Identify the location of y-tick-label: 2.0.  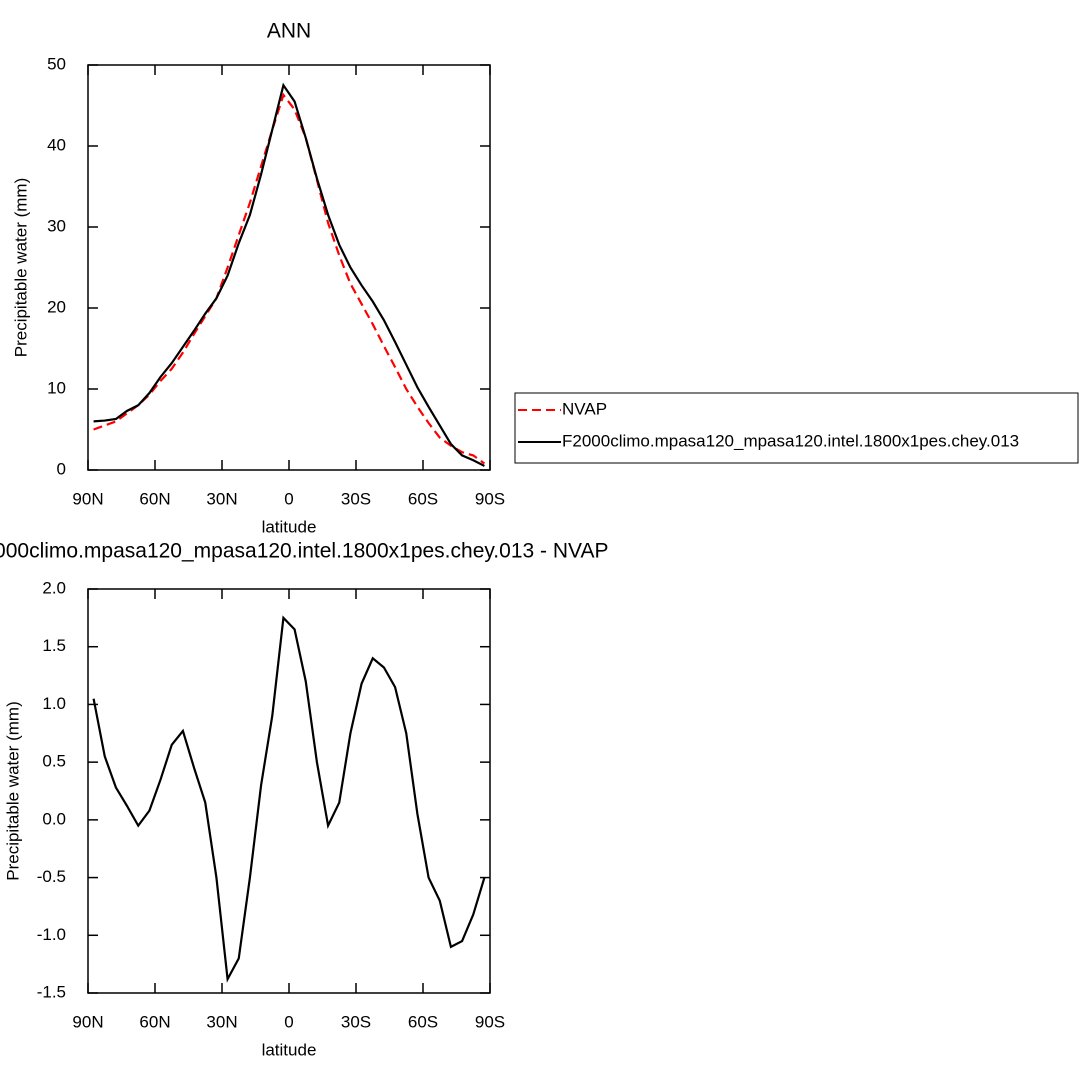
(54, 587).